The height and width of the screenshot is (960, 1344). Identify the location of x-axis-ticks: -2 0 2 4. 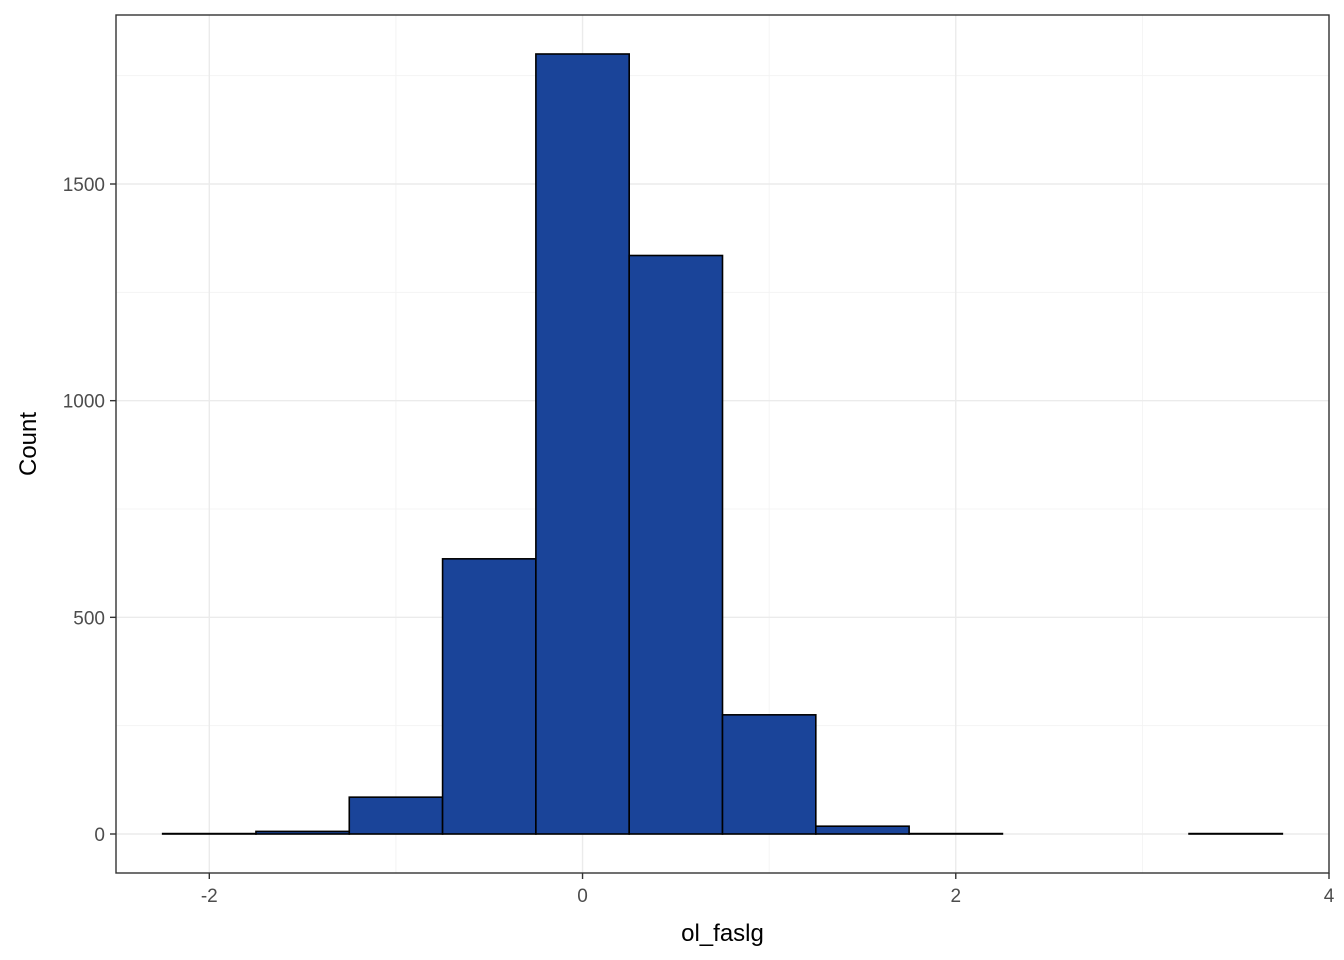
(768, 890).